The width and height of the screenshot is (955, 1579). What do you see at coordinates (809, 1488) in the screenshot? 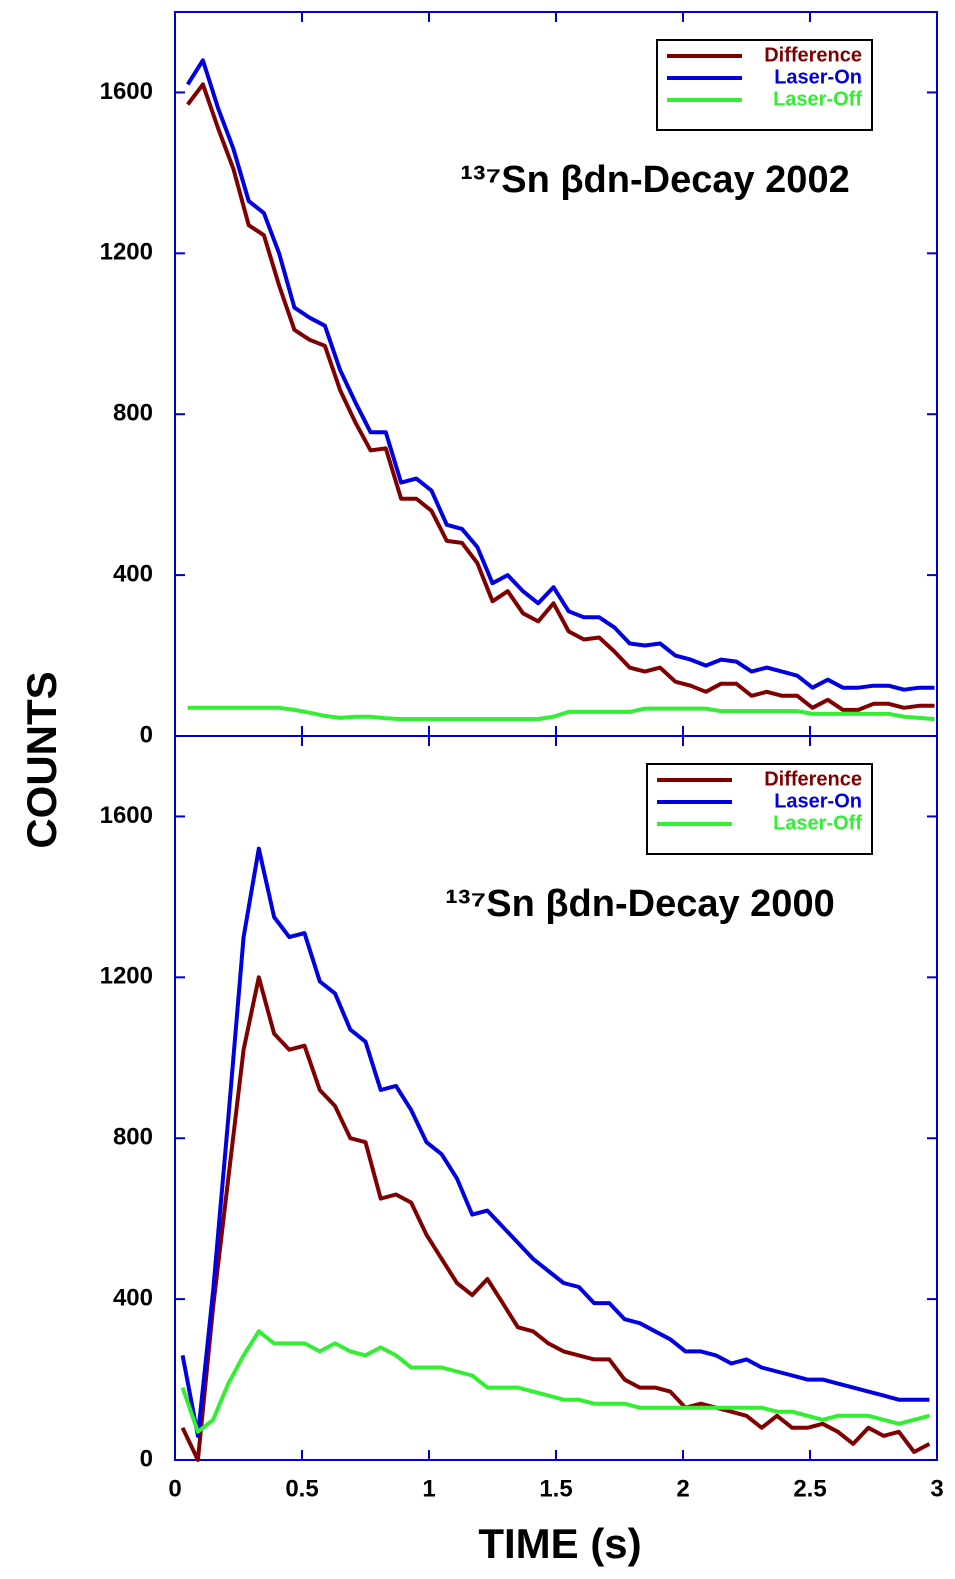
I see `x-tick-label: 2.5` at bounding box center [809, 1488].